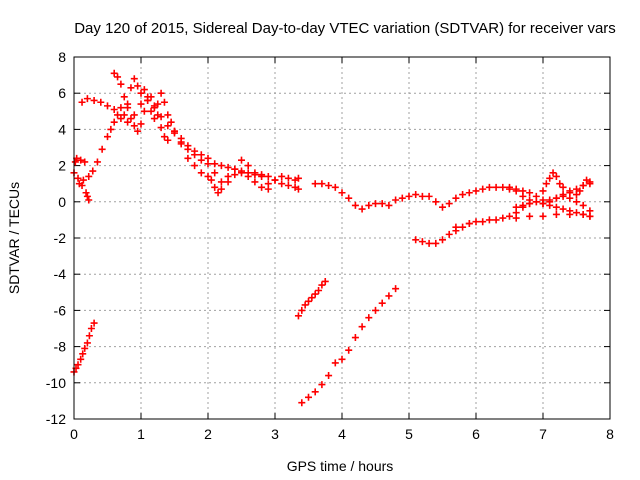 The width and height of the screenshot is (640, 480). I want to click on y-tick-label: -4, so click(60, 274).